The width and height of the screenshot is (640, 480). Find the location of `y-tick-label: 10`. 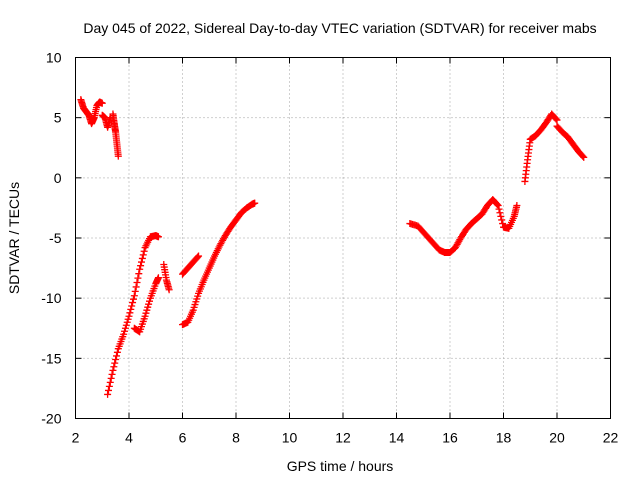

y-tick-label: 10 is located at coordinates (54, 58).